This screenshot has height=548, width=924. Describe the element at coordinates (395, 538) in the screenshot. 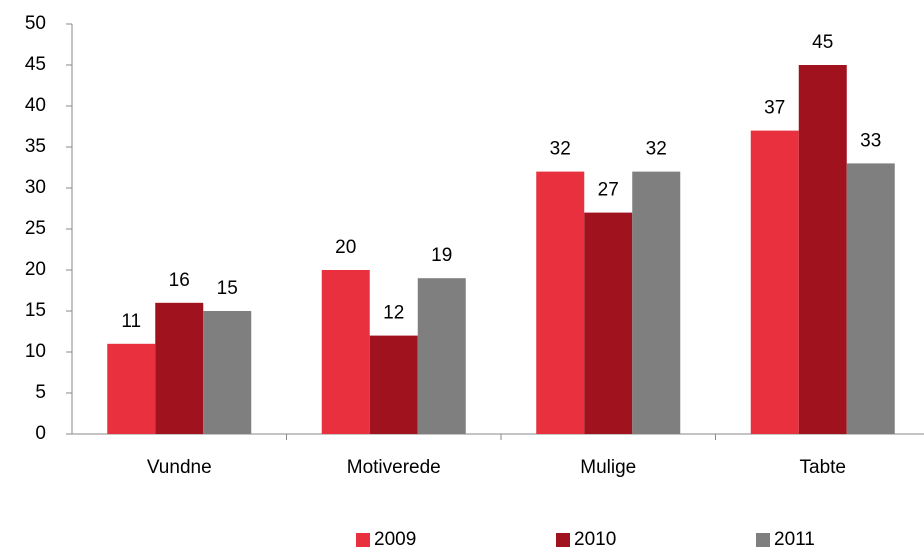

I see `legend-label: 2009` at that location.